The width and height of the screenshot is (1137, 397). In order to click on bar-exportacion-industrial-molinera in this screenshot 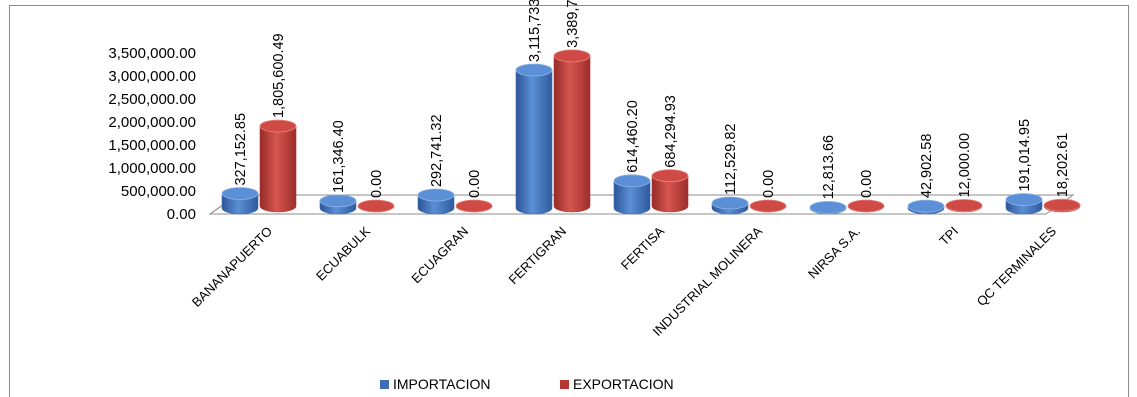, I will do `click(768, 206)`.